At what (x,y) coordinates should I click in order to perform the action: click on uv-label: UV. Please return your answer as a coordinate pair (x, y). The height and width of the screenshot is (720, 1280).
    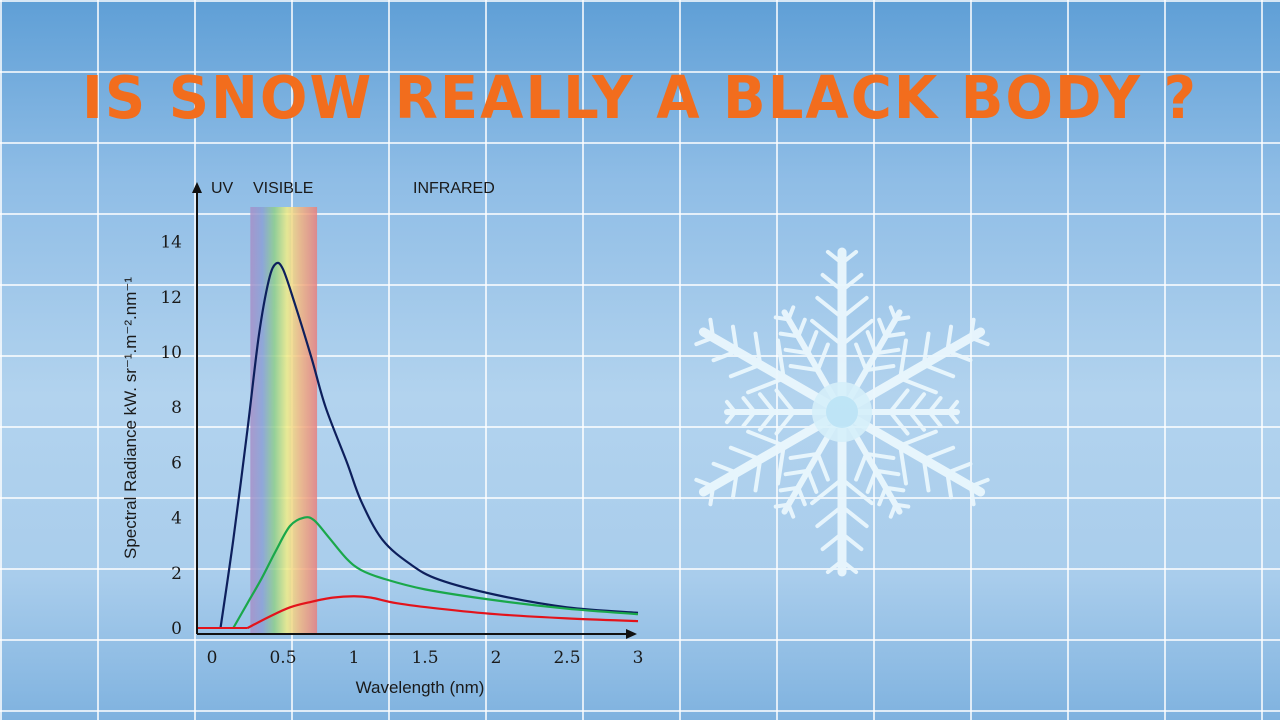
    Looking at the image, I should click on (222, 188).